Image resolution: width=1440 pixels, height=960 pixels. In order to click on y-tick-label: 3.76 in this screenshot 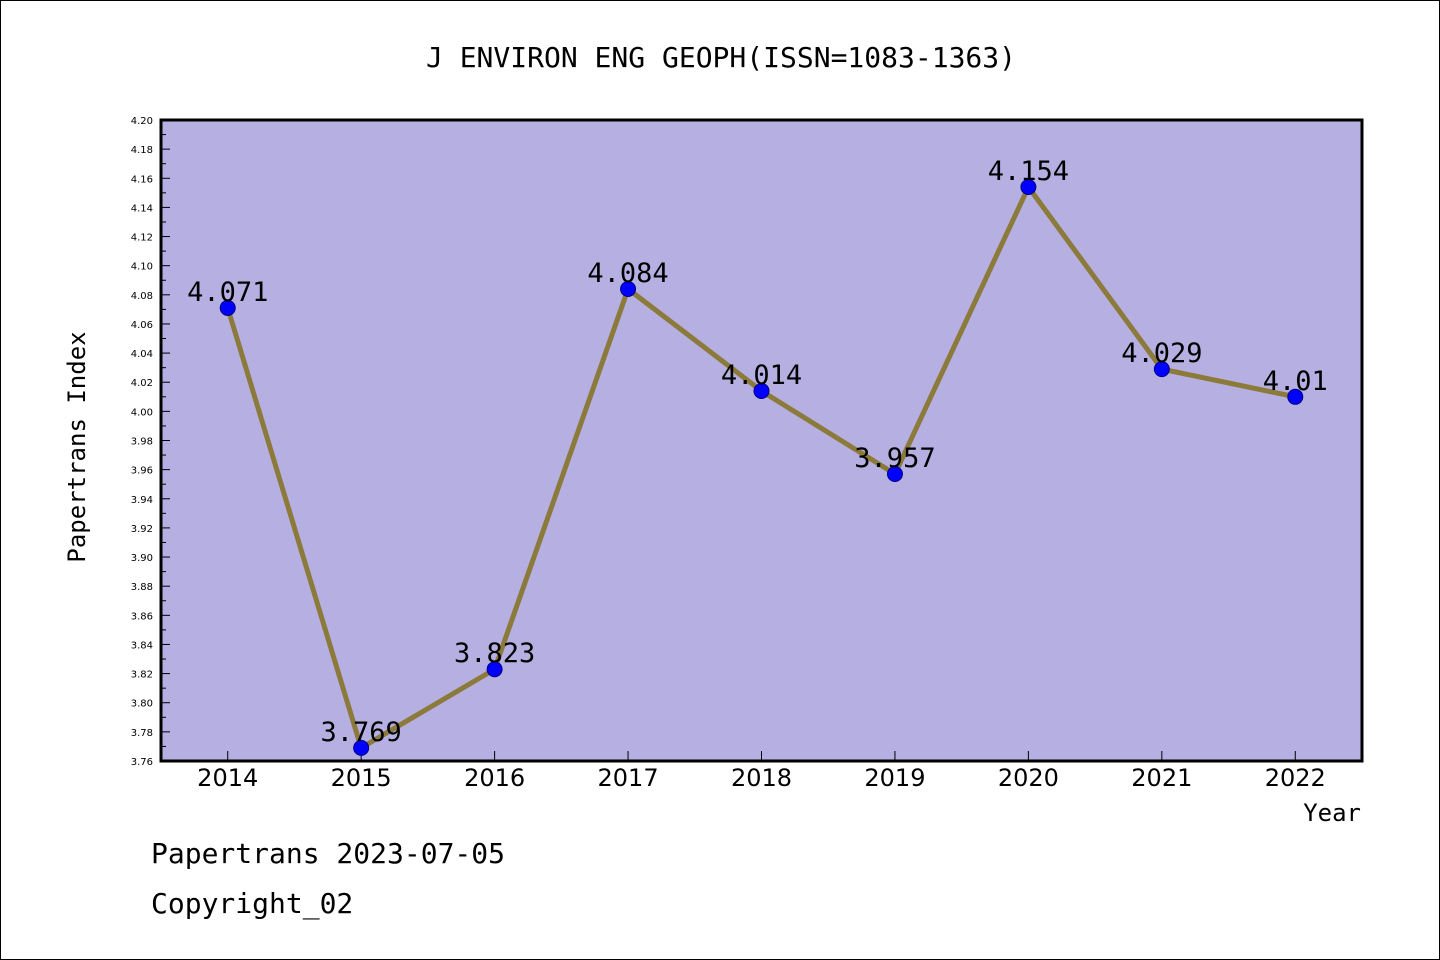, I will do `click(142, 762)`.